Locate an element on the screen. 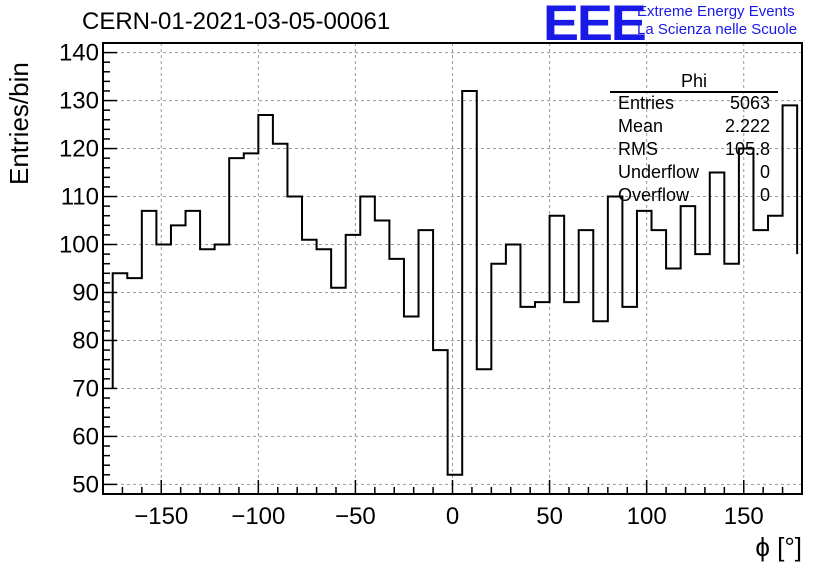 The image size is (836, 572). x-axis-label: ϕ [°] is located at coordinates (778, 547).